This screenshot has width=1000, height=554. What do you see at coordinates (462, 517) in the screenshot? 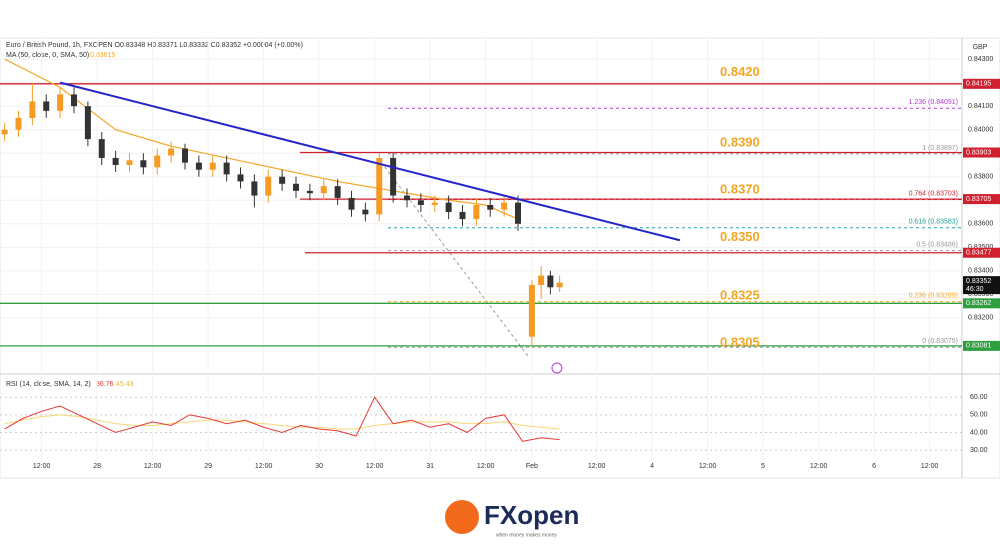
I see `logo-icon` at bounding box center [462, 517].